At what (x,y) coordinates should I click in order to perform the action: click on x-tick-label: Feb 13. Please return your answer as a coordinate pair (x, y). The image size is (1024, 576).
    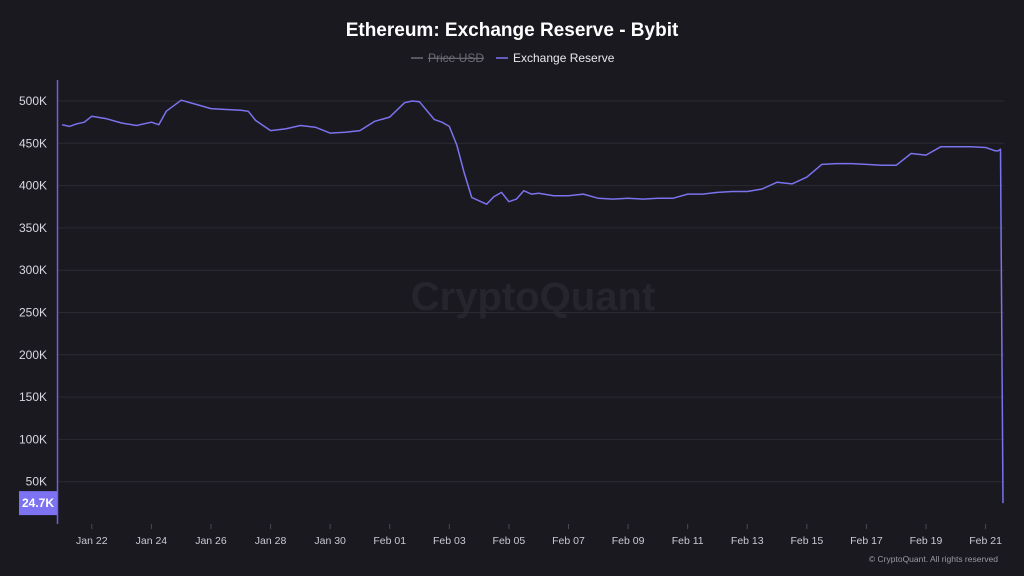
    Looking at the image, I should click on (747, 541).